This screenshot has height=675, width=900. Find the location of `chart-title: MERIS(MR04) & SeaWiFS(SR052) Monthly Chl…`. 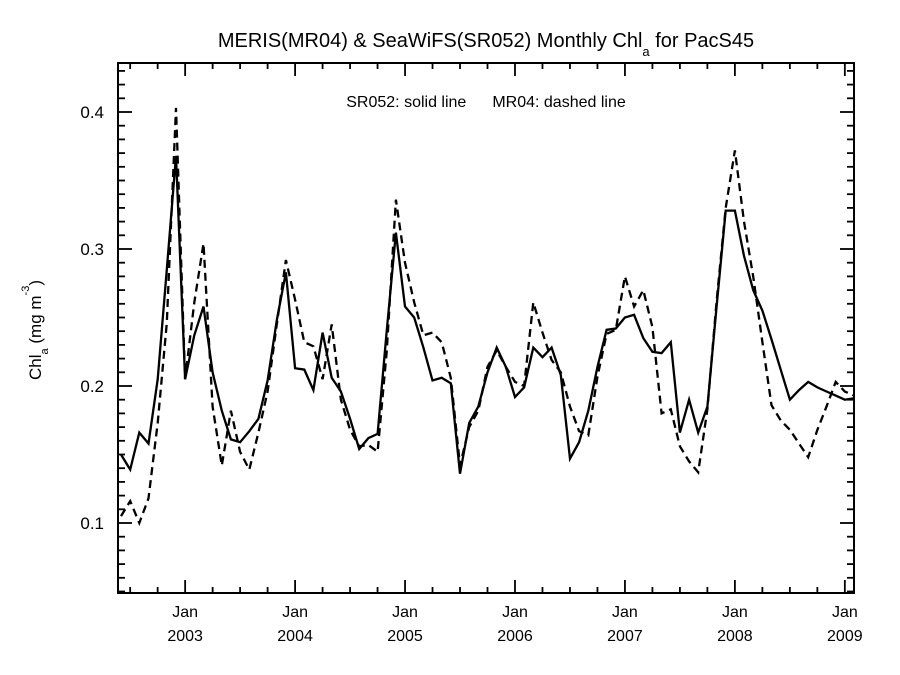

chart-title: MERIS(MR04) & SeaWiFS(SR052) Monthly Chl… is located at coordinates (486, 44).